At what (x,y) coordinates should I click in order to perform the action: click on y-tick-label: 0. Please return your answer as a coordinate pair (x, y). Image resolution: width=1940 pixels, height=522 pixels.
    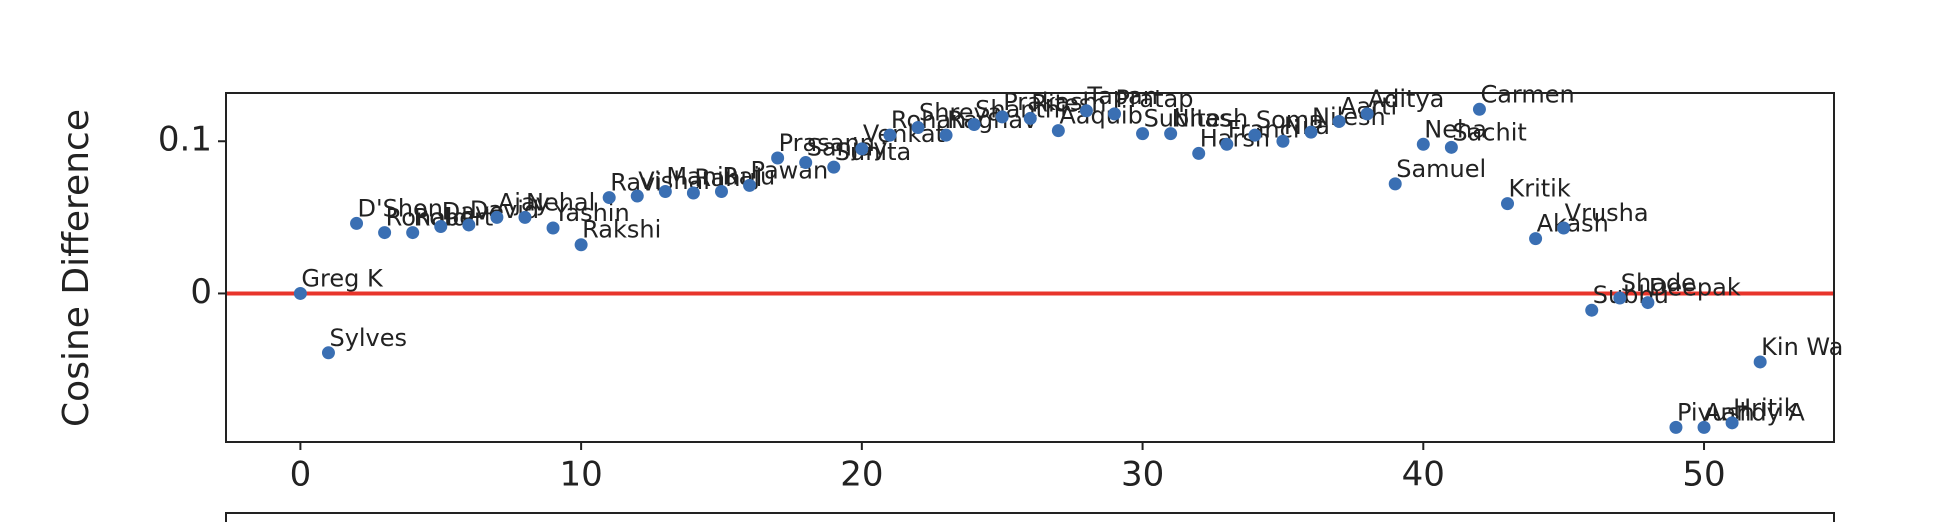
    Looking at the image, I should click on (201, 292).